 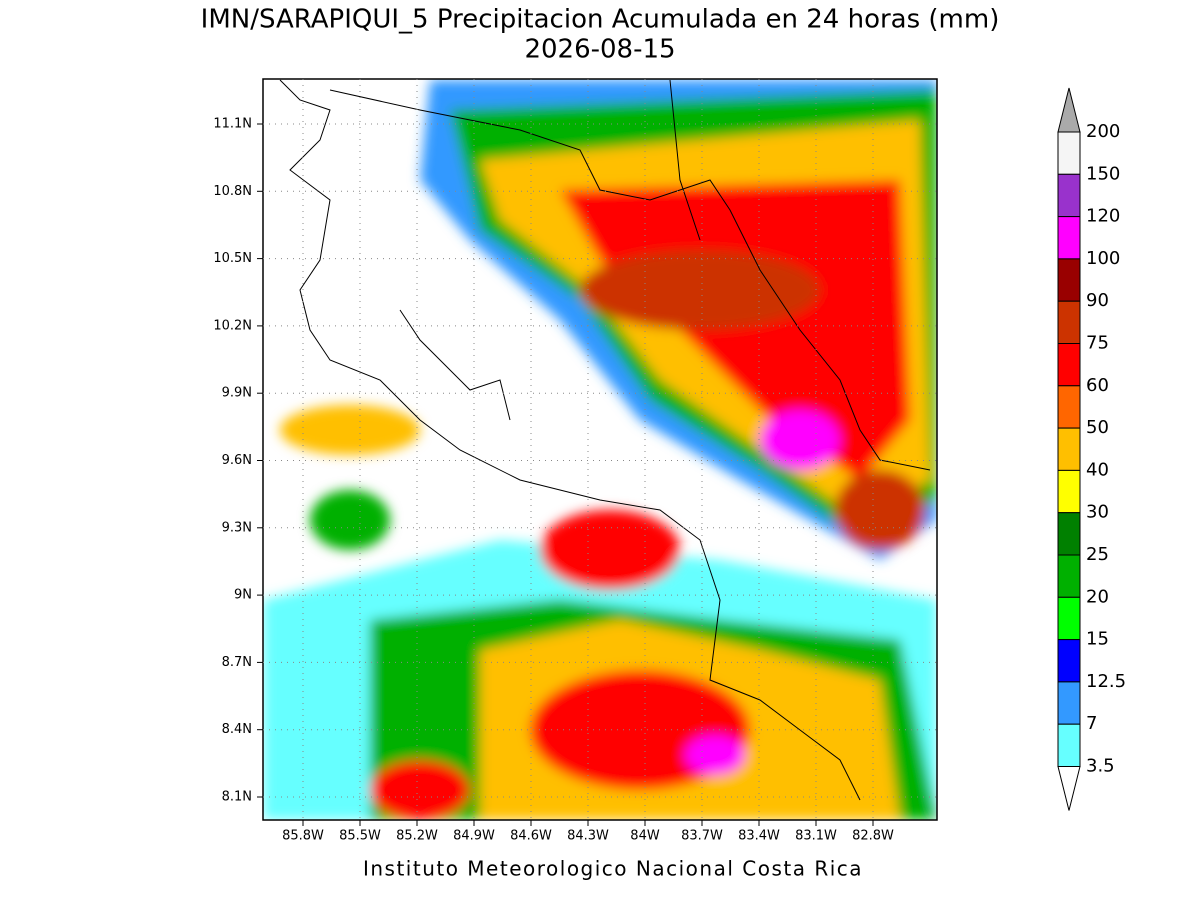 I want to click on lon-label: 83.4W, so click(x=759, y=836).